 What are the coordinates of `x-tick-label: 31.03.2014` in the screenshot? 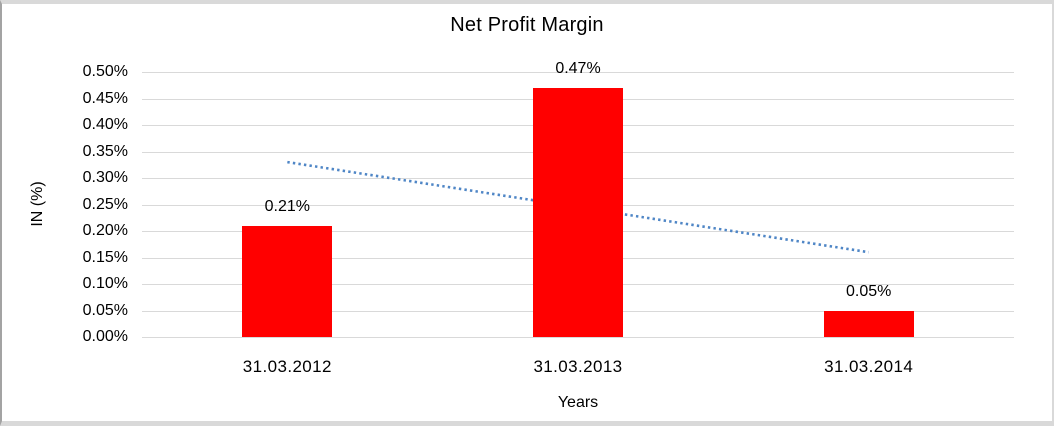 It's located at (869, 366).